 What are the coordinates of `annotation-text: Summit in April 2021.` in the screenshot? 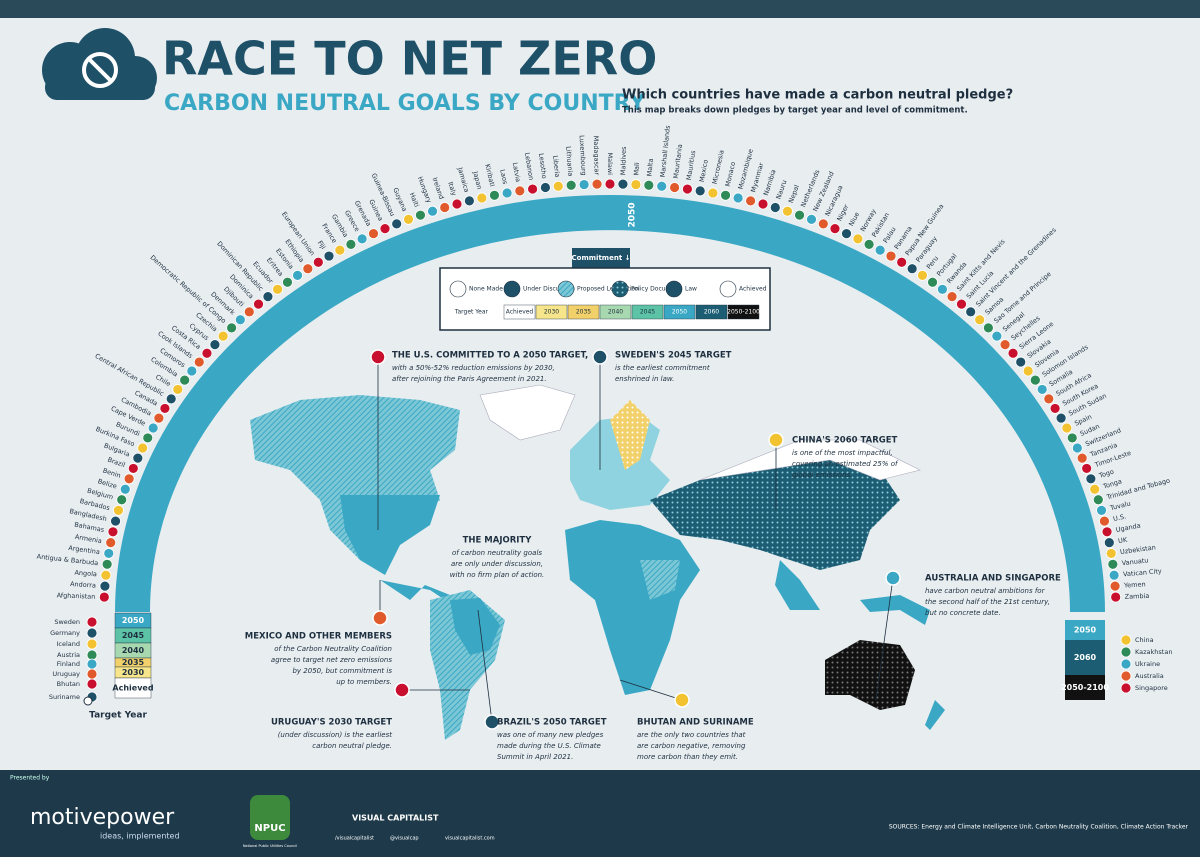 It's located at (535, 757).